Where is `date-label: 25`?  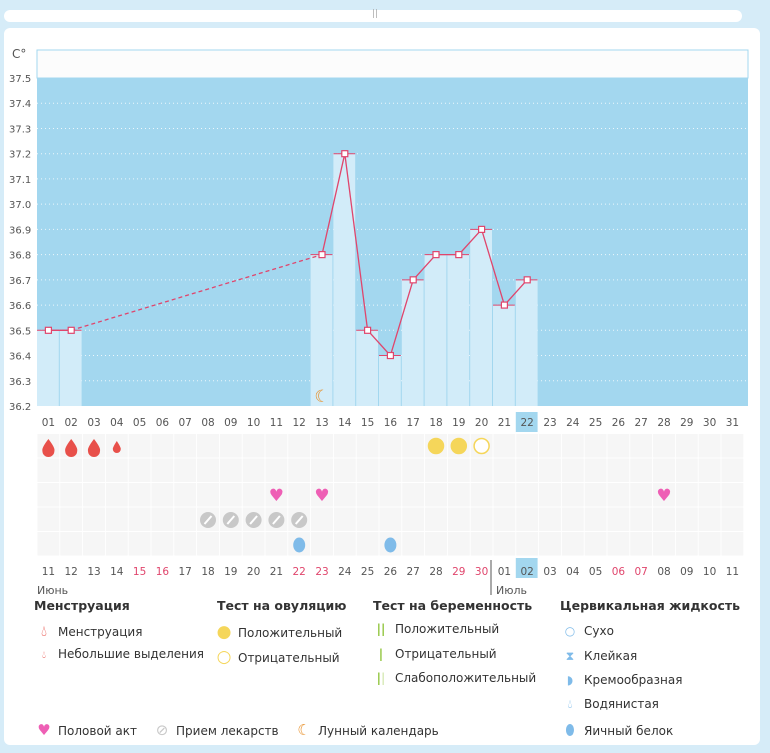
date-label: 25 is located at coordinates (367, 572).